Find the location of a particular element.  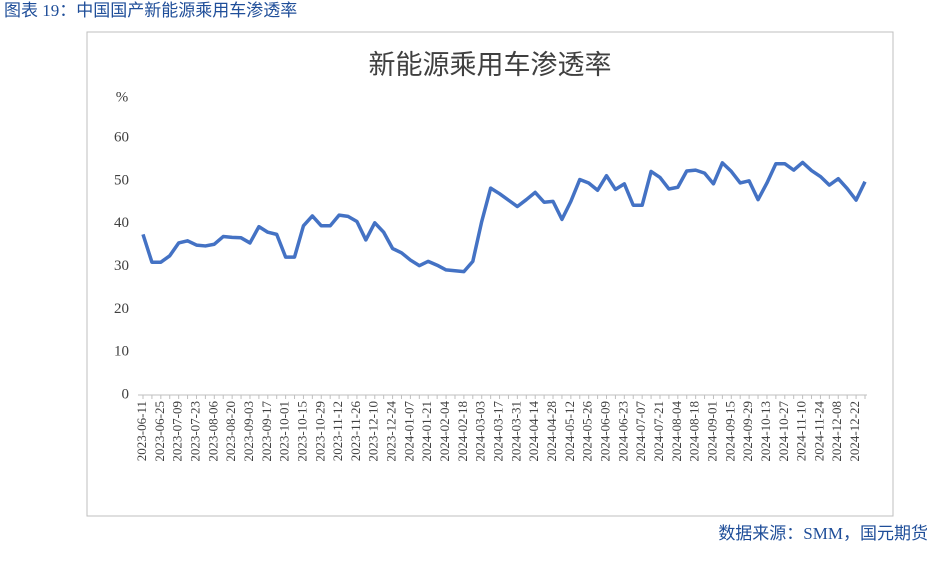

x-tick-label: 2024-08-04 is located at coordinates (676, 431).